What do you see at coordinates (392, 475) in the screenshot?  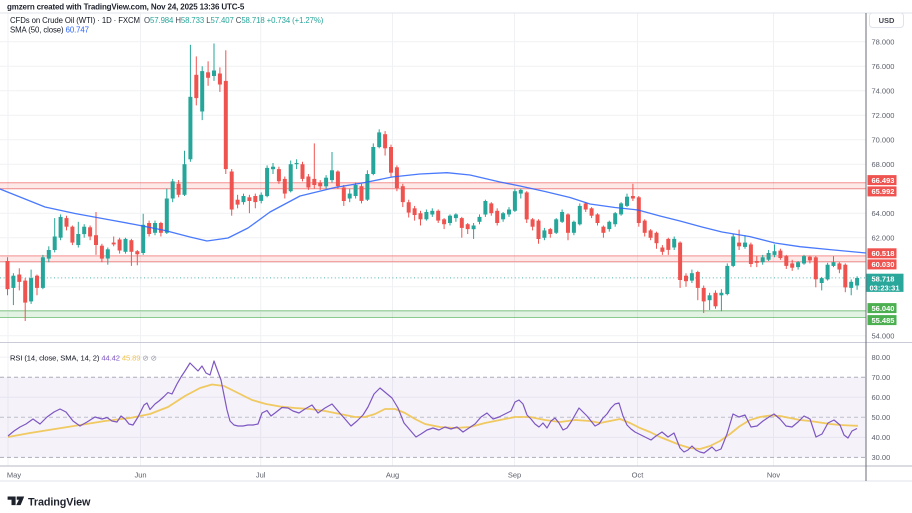 I see `svg-text: Aug` at bounding box center [392, 475].